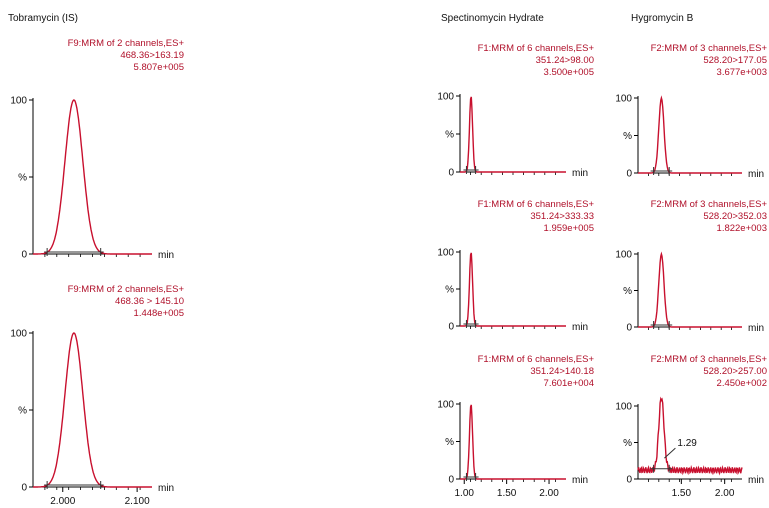  Describe the element at coordinates (735, 371) in the screenshot. I see `panel-8-transition: 528.20>257.00` at that location.